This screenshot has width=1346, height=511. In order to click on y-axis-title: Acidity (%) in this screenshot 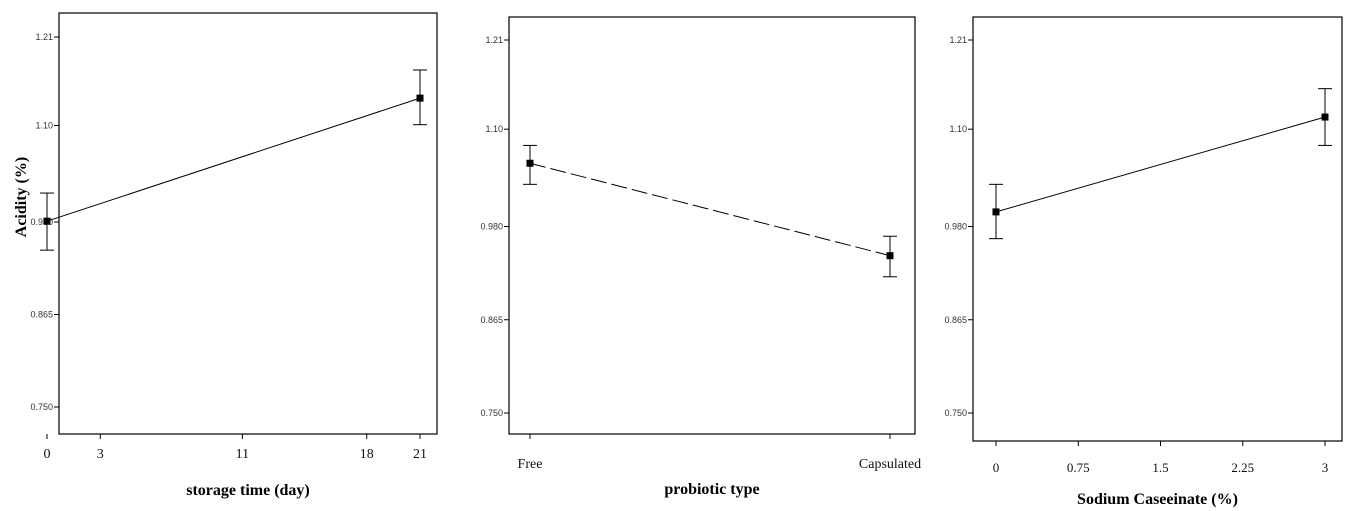, I will do `click(21, 197)`.